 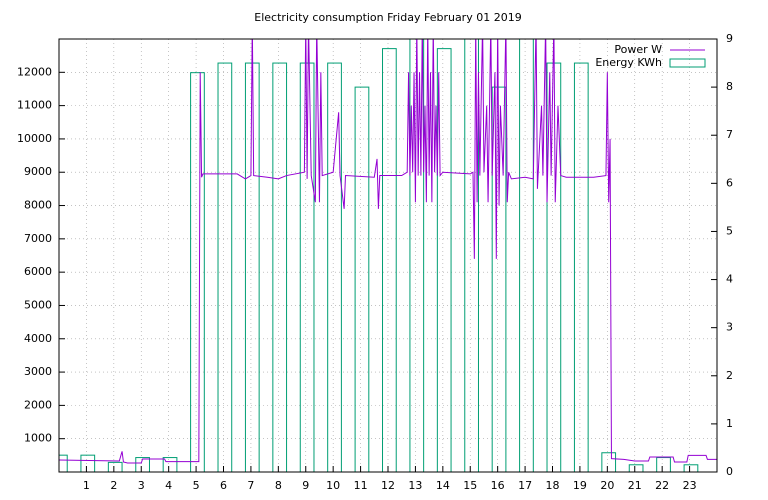 I want to click on y-tick-label: 11000, so click(x=34, y=105).